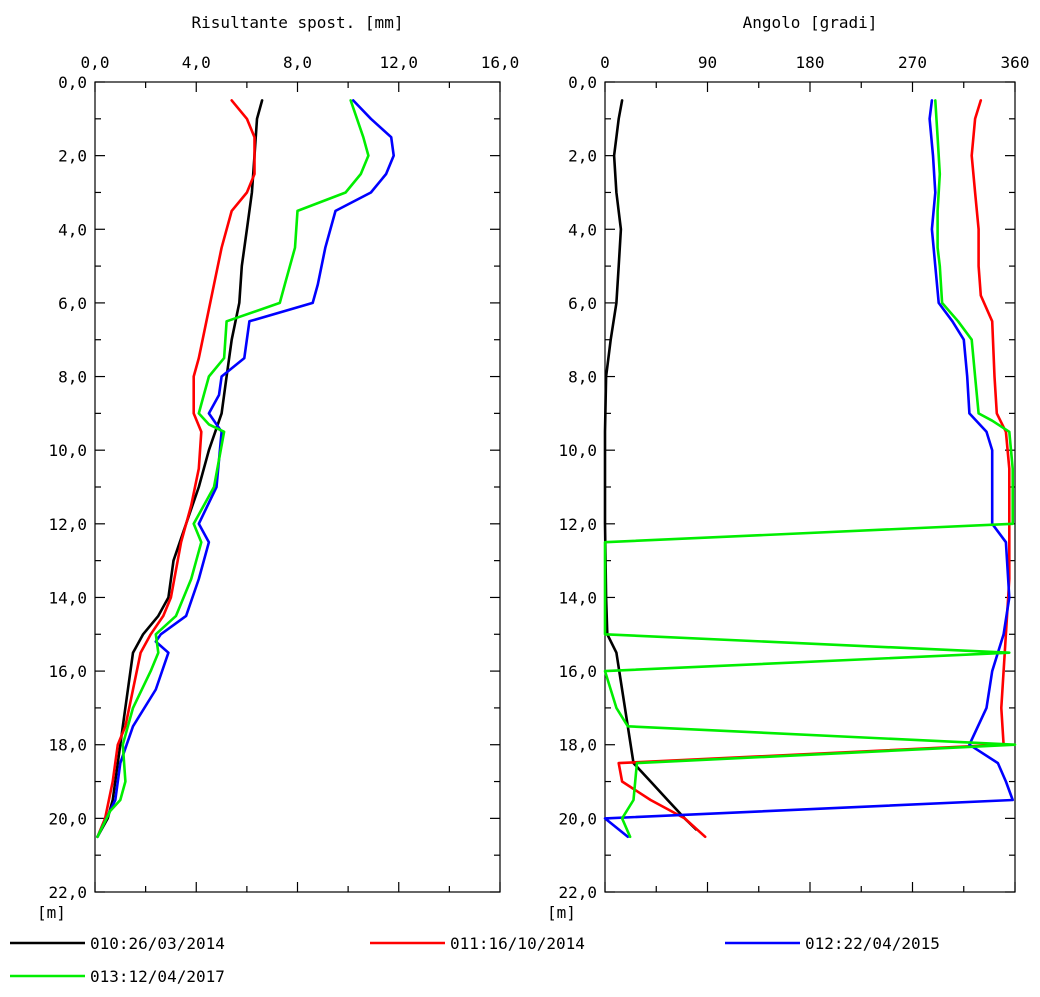  Describe the element at coordinates (872, 943) in the screenshot. I see `legend-label: 012:22/04/2015` at that location.